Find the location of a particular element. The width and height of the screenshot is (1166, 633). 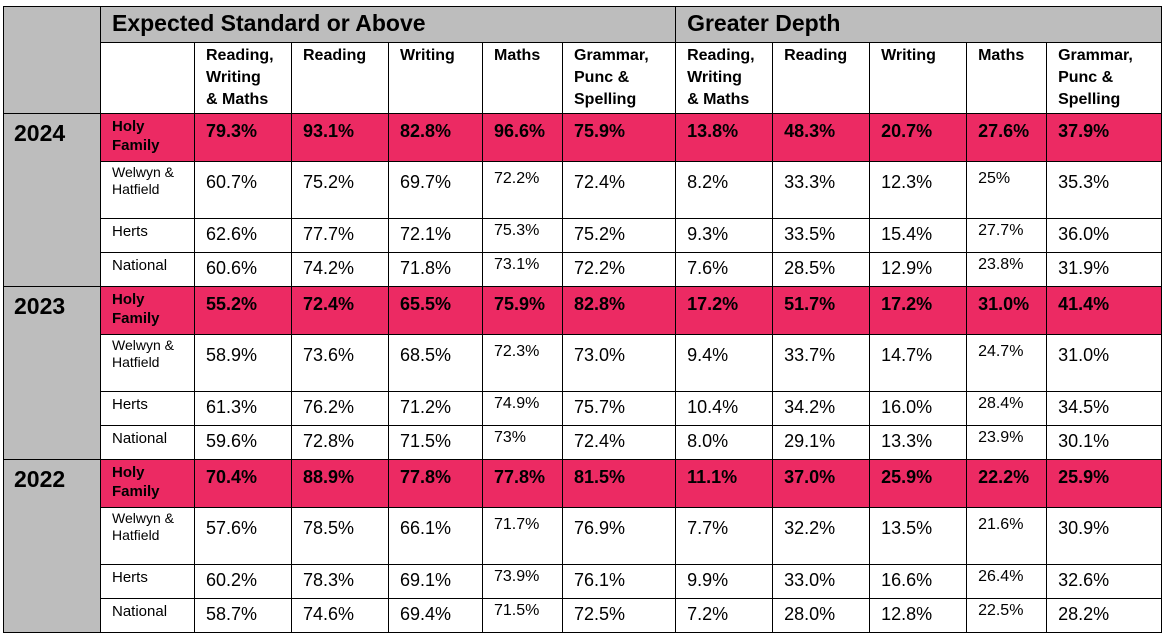

region-label: Holy Family is located at coordinates (147, 310).